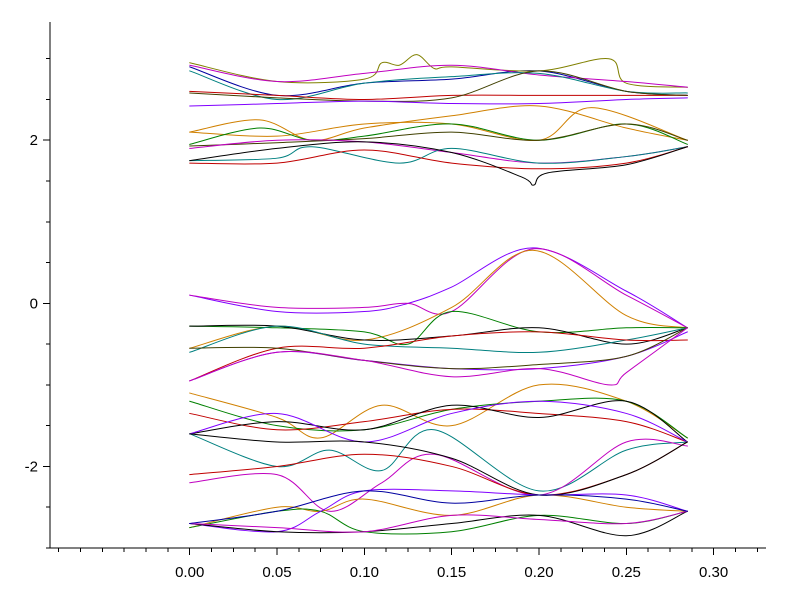  I want to click on x-tick-label: 0.05, so click(276, 572).